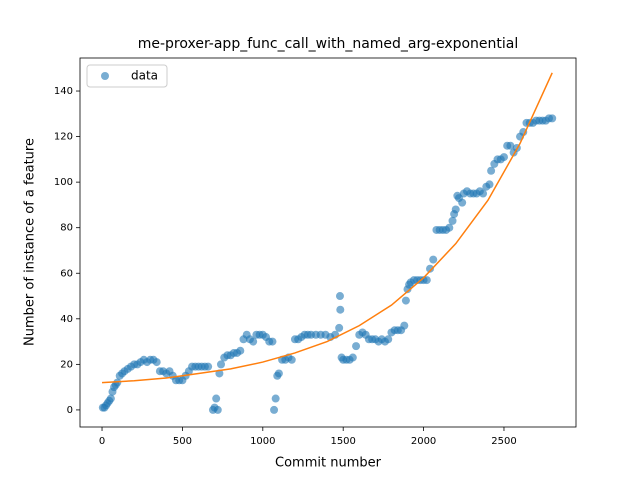 This screenshot has width=640, height=480. I want to click on y-tick-label: 120, so click(63, 137).